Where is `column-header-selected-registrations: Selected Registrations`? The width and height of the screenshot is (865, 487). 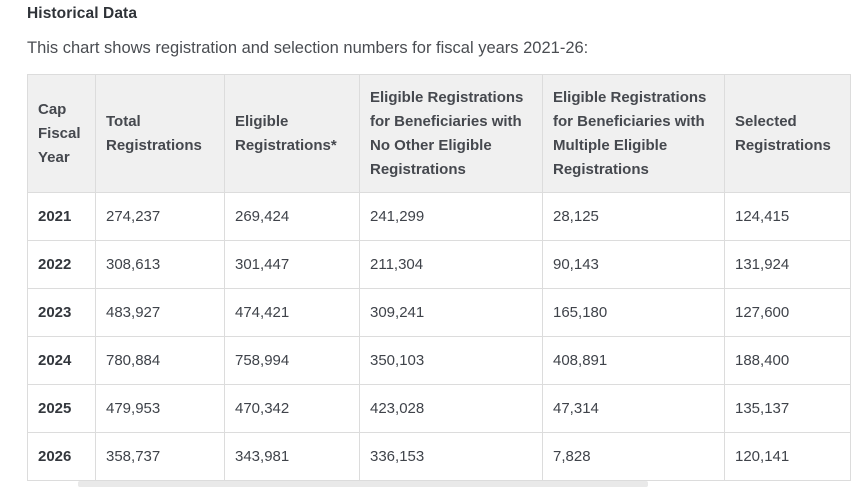 column-header-selected-registrations: Selected Registrations is located at coordinates (787, 133).